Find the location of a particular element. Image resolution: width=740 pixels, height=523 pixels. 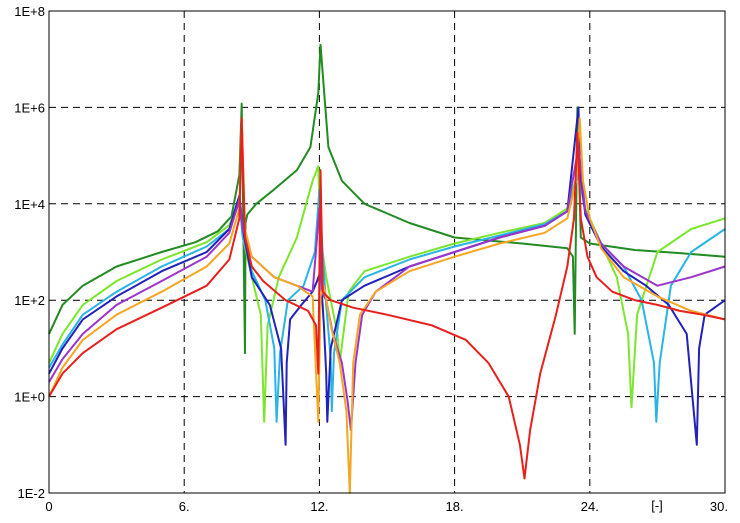

x-tick-label-3: 18. is located at coordinates (455, 506).